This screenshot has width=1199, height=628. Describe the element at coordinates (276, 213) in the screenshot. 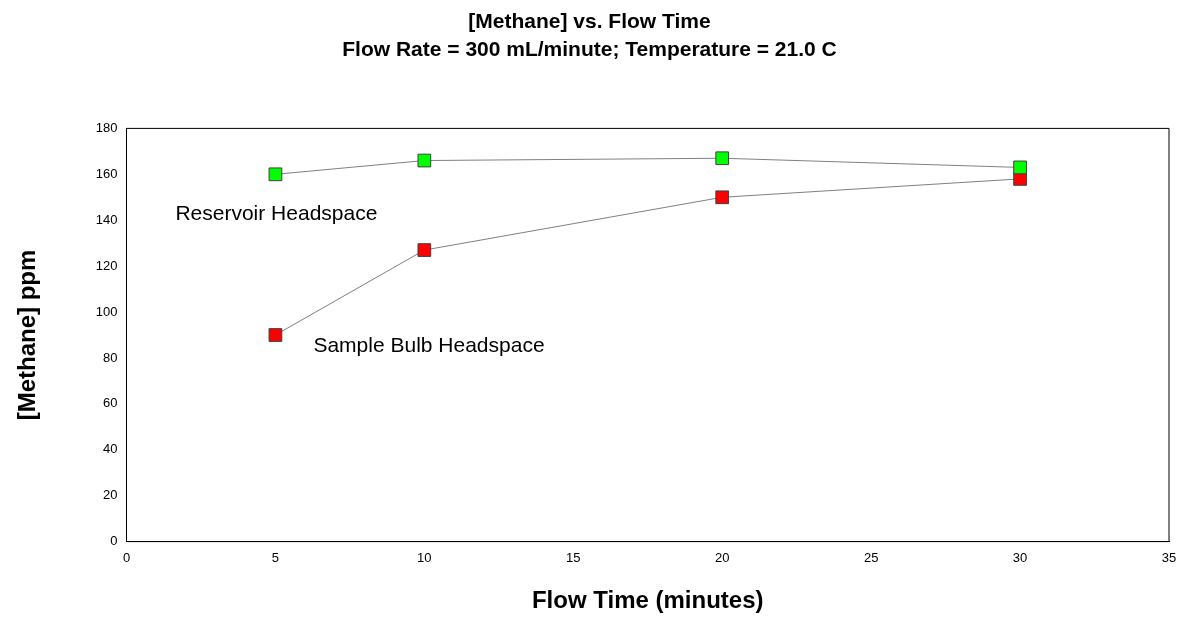

I see `series-label: Reservoir Headspace` at that location.